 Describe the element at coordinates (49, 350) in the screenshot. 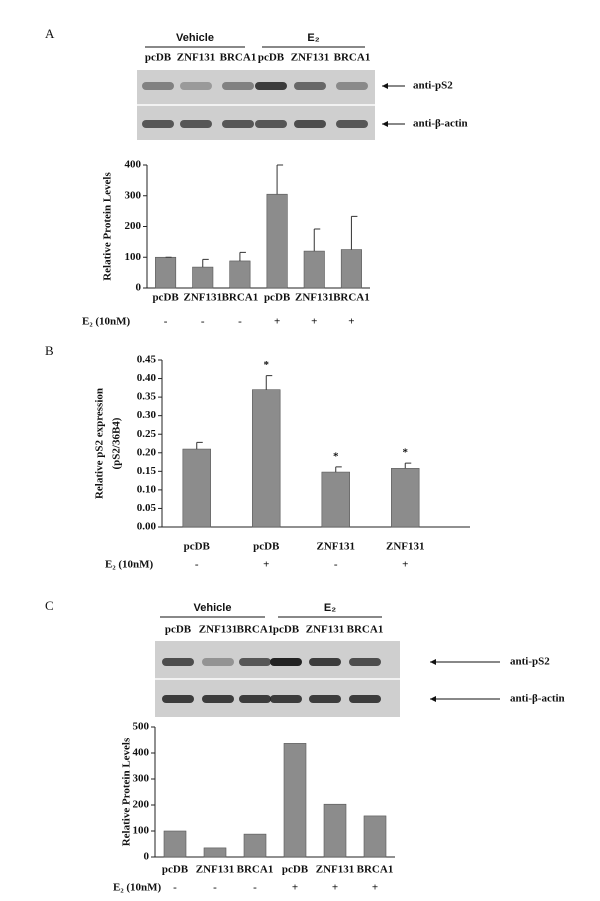

I see `panel-label: B` at that location.